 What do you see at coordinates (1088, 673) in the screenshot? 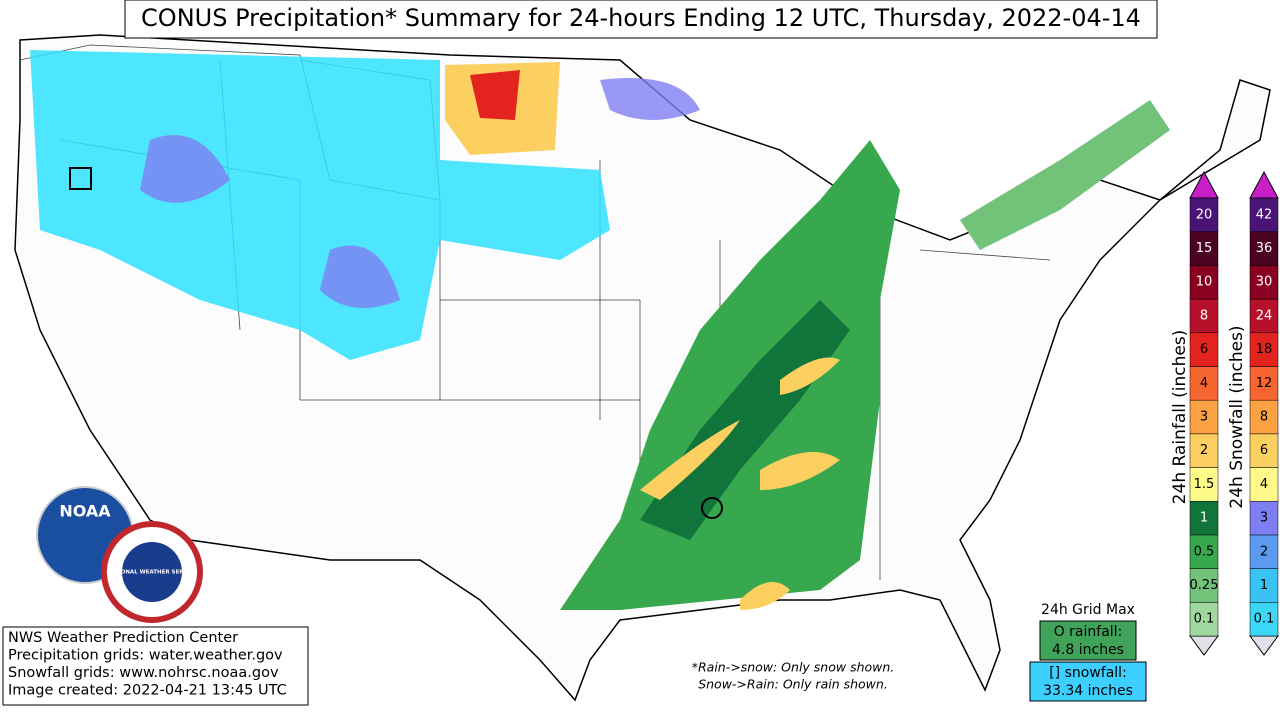
I see `snowfall-max-label: [] snowfall:` at bounding box center [1088, 673].